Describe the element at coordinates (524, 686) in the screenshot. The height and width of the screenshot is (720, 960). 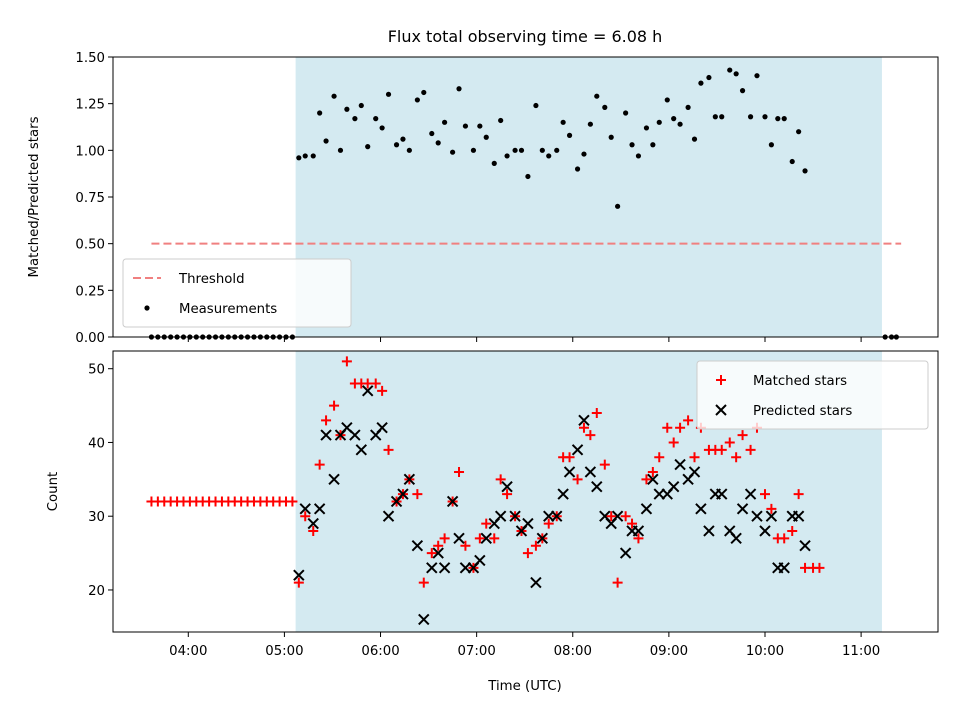
I see `x-axis-label: Time (UTC)` at that location.